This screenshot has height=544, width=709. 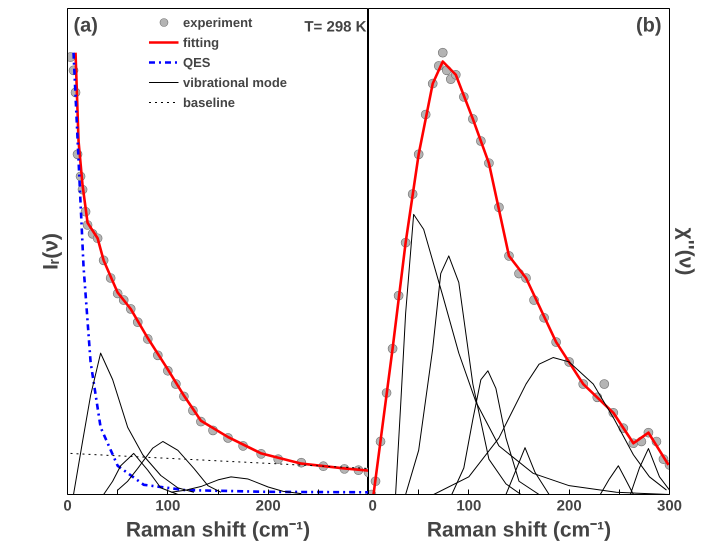 What do you see at coordinates (669, 506) in the screenshot?
I see `x-tick-label: 300` at bounding box center [669, 506].